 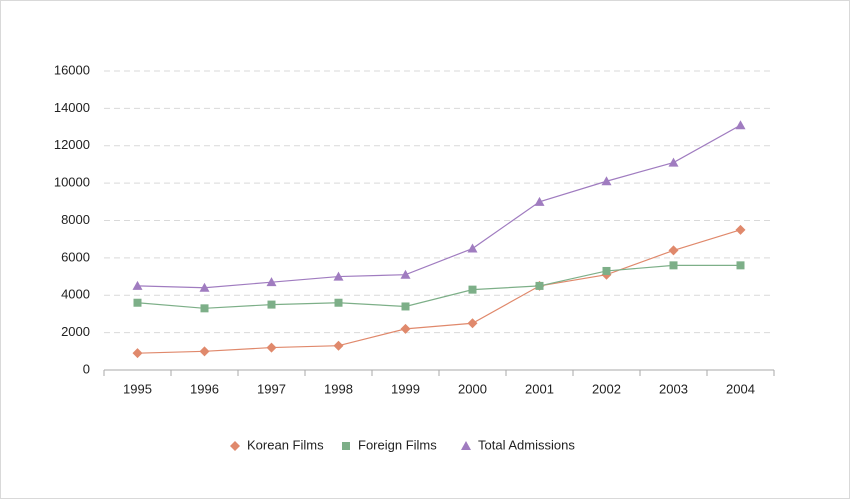 What do you see at coordinates (271, 388) in the screenshot?
I see `x-tick-label: 1997` at bounding box center [271, 388].